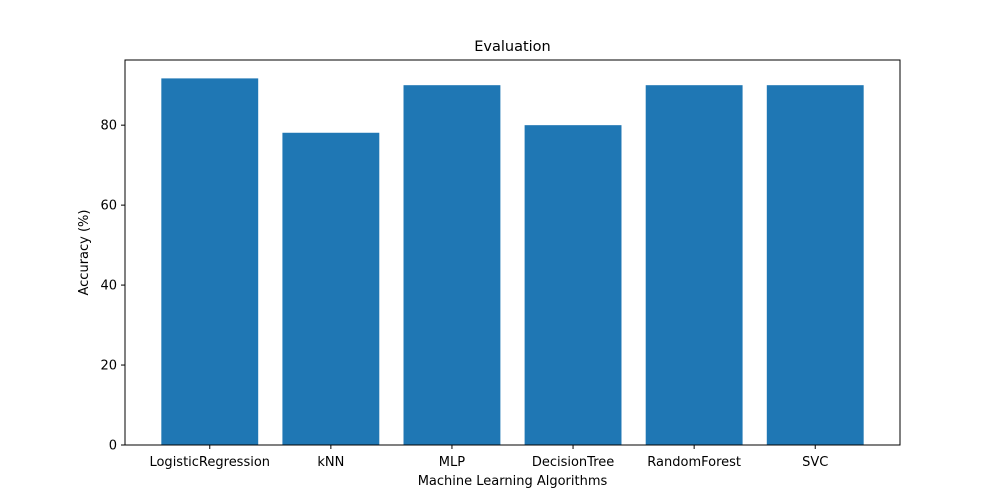 The width and height of the screenshot is (1000, 500). I want to click on x-tick-label: DecisionTree, so click(573, 462).